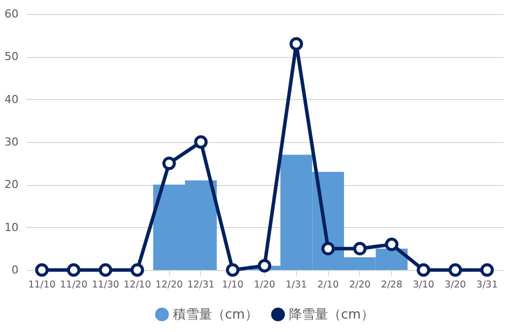 The width and height of the screenshot is (523, 332). I want to click on x-tick-label: 1/31, so click(296, 285).